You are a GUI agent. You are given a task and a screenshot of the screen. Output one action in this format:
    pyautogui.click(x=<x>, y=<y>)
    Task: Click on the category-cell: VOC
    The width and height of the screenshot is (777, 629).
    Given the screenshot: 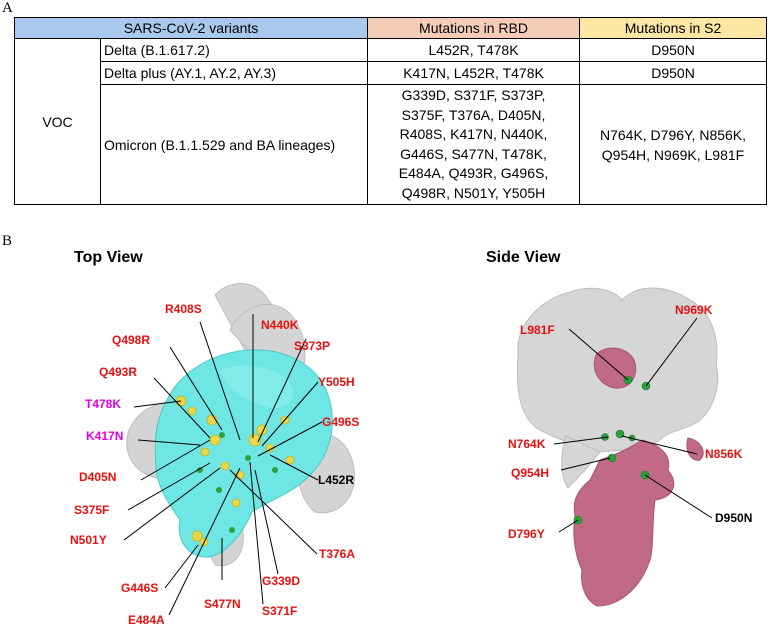 What is the action you would take?
    pyautogui.click(x=57, y=121)
    